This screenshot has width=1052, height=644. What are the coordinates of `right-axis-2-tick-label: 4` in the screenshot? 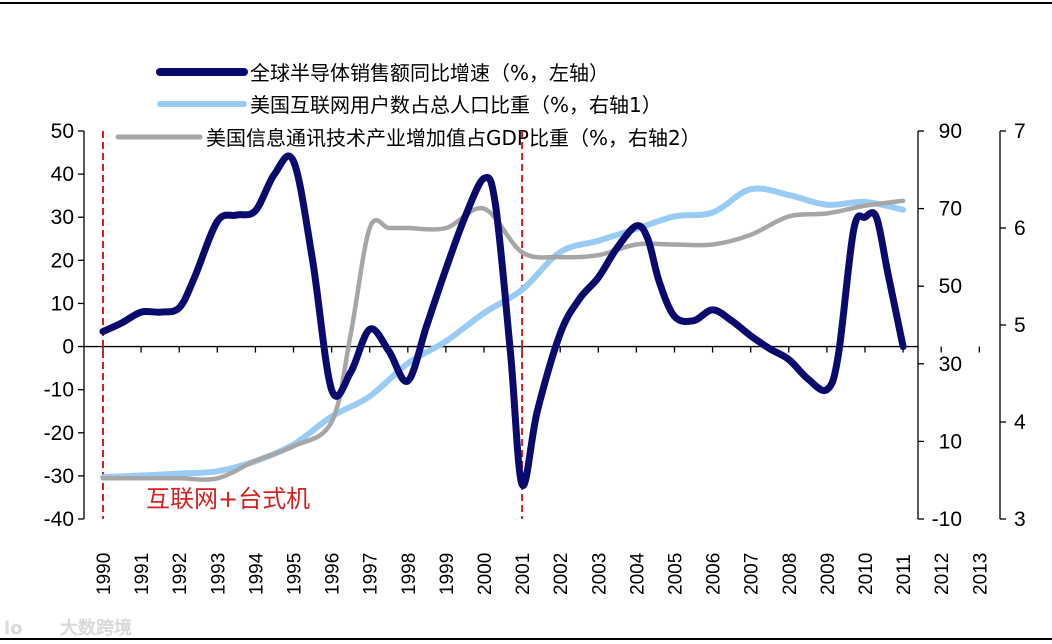 It's located at (1020, 422).